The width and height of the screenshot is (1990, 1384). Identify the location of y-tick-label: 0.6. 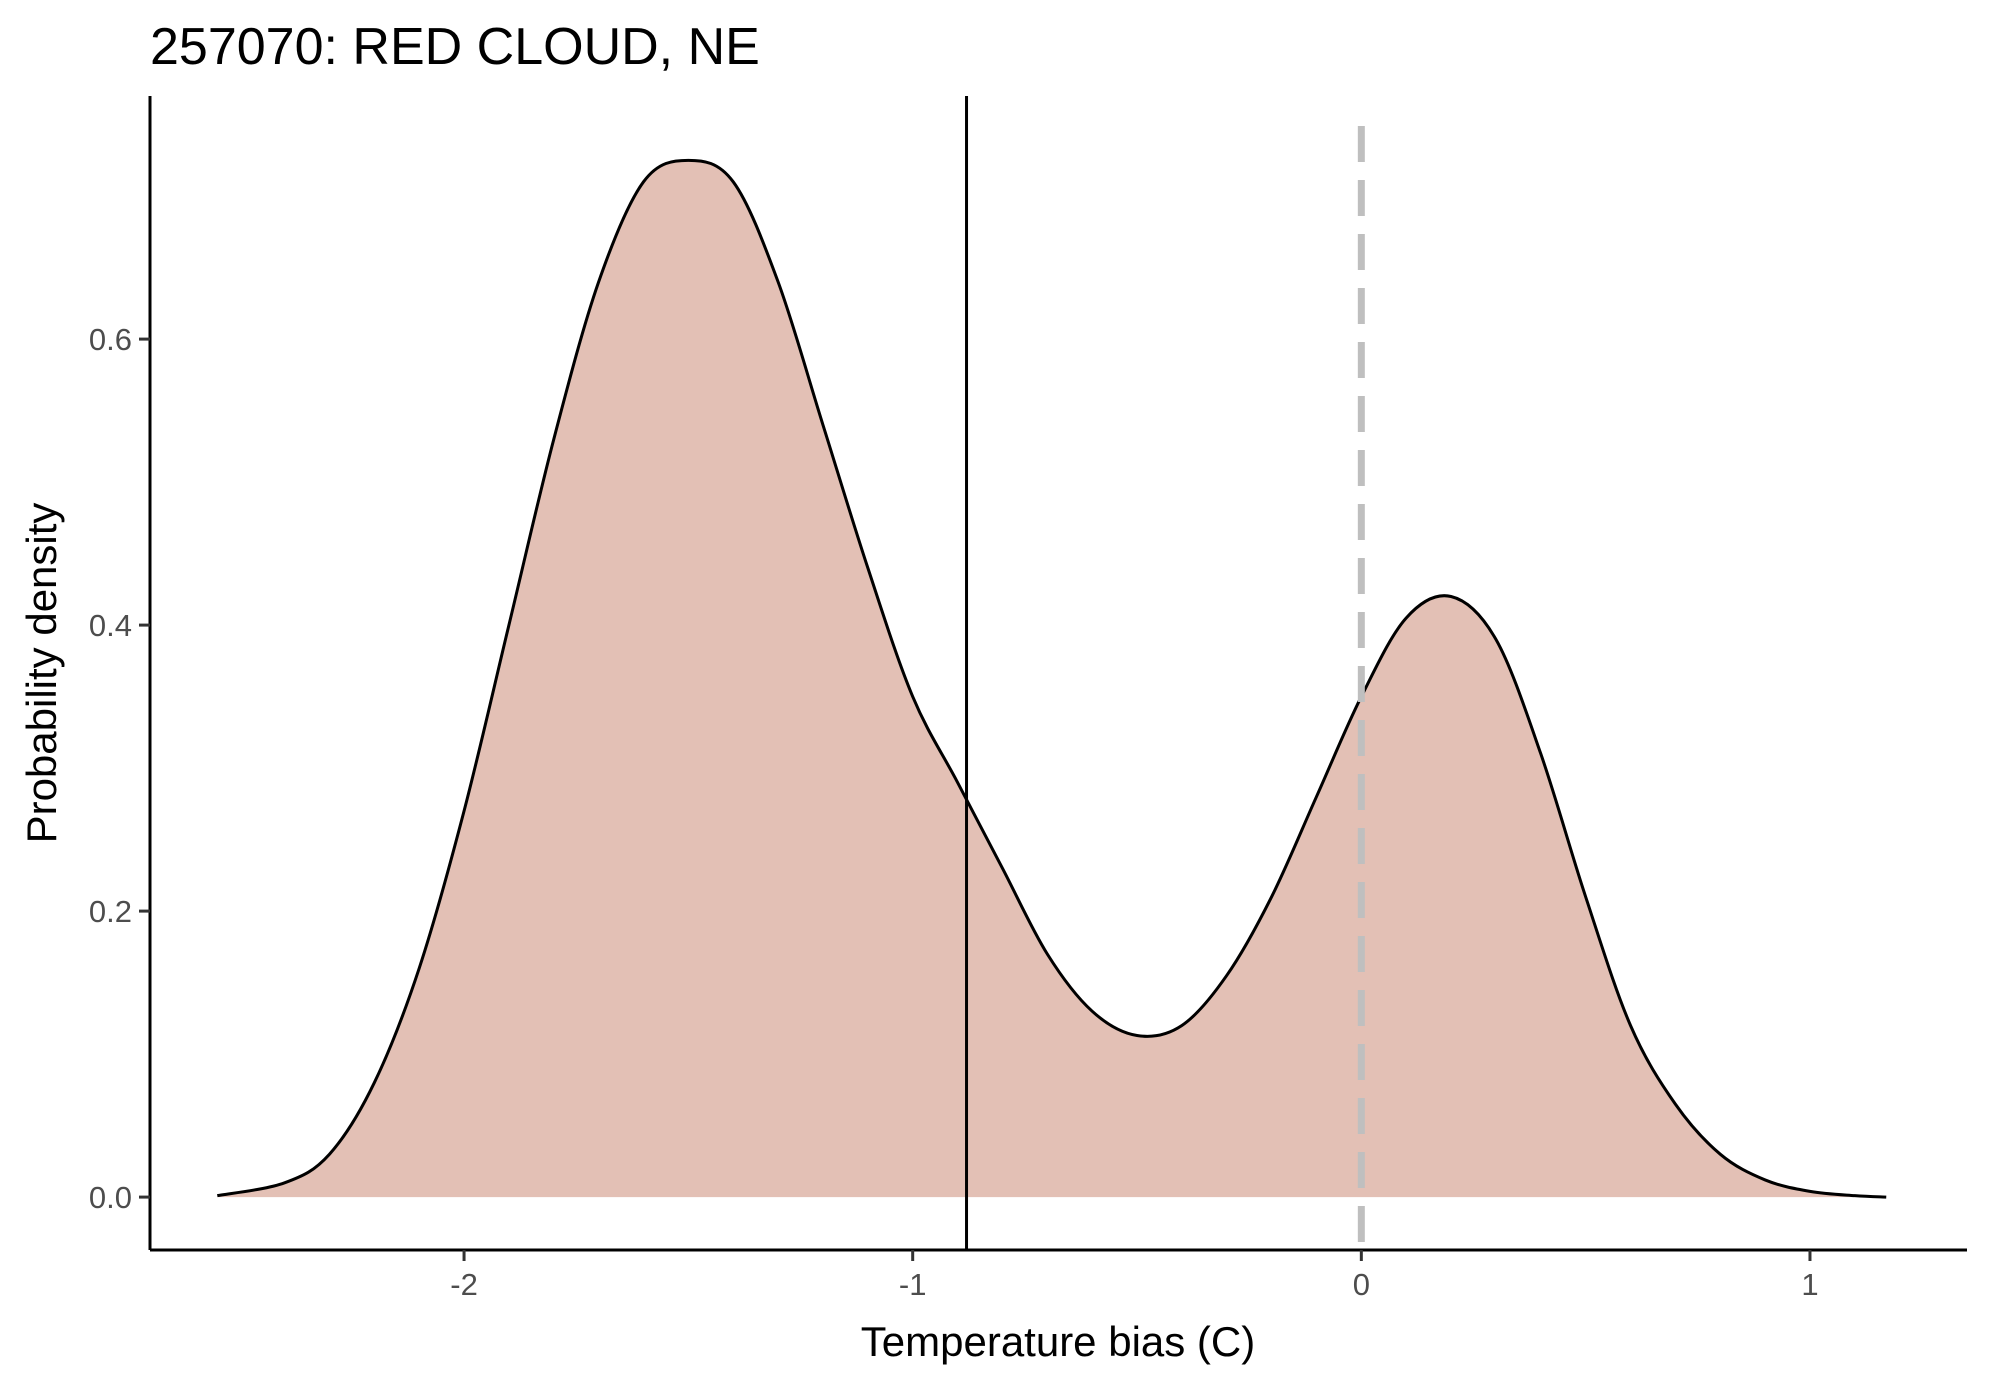
(110, 339).